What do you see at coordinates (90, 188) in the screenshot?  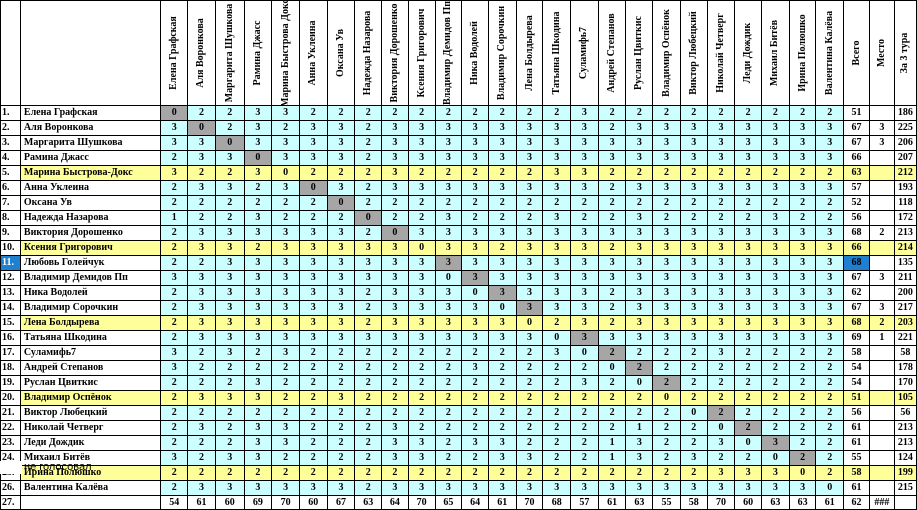 I see `participant-name: Анна Уклеина` at bounding box center [90, 188].